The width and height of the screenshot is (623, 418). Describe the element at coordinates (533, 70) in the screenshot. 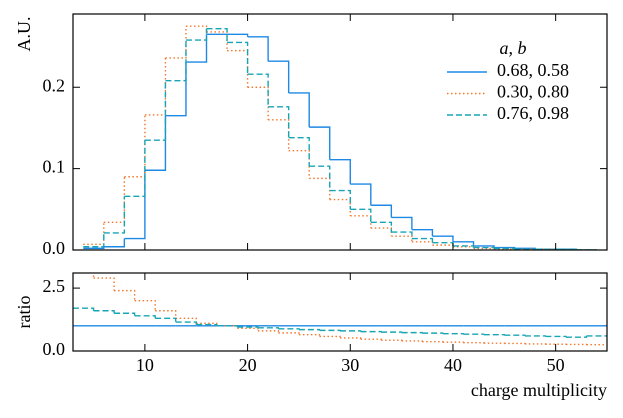

I see `legend-label: 0.68, 0.58` at that location.